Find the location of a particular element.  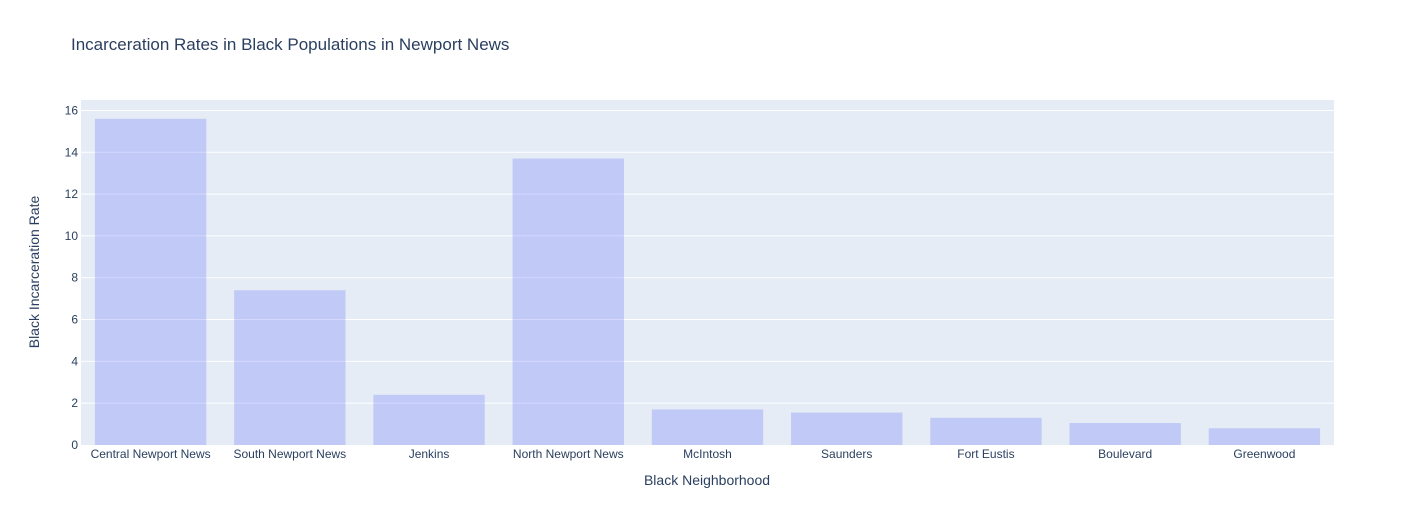

y-tick-label: 4 is located at coordinates (74, 361).